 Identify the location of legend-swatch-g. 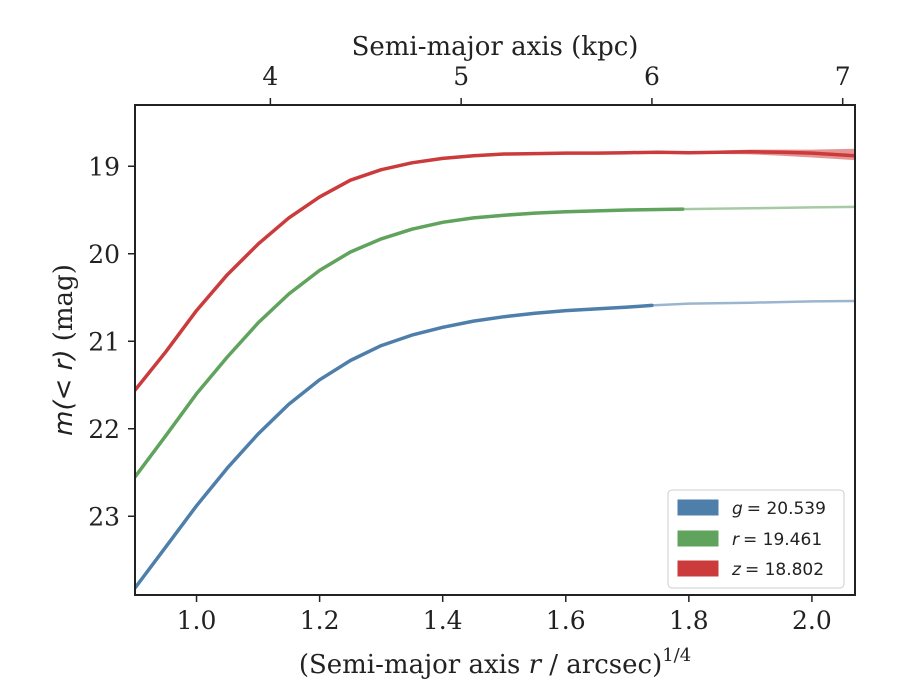
(698, 507).